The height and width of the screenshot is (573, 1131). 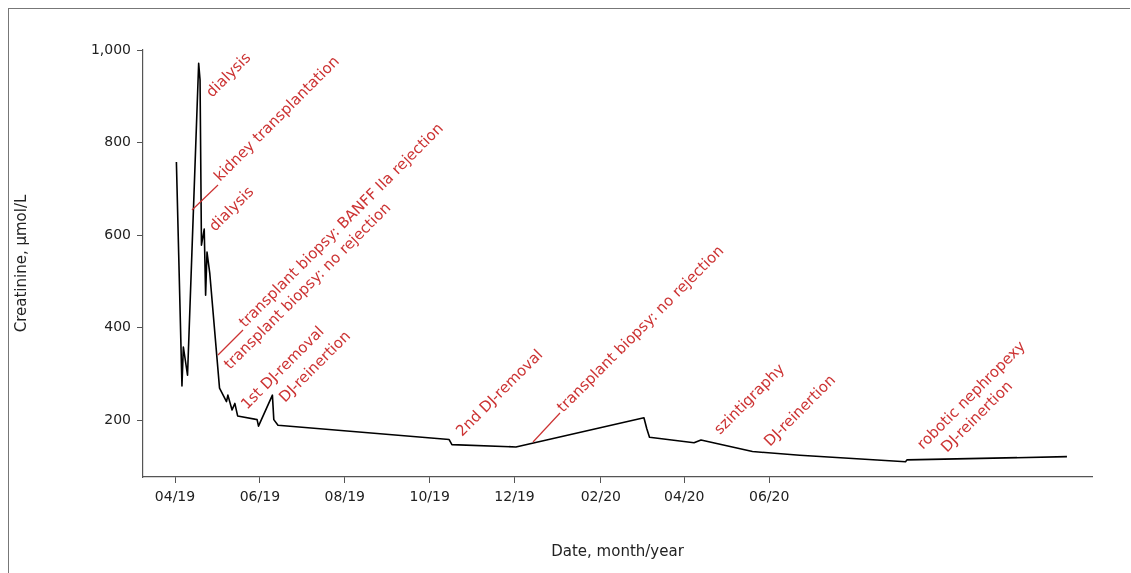 I want to click on x-tick-label: 08/19, so click(x=344, y=496).